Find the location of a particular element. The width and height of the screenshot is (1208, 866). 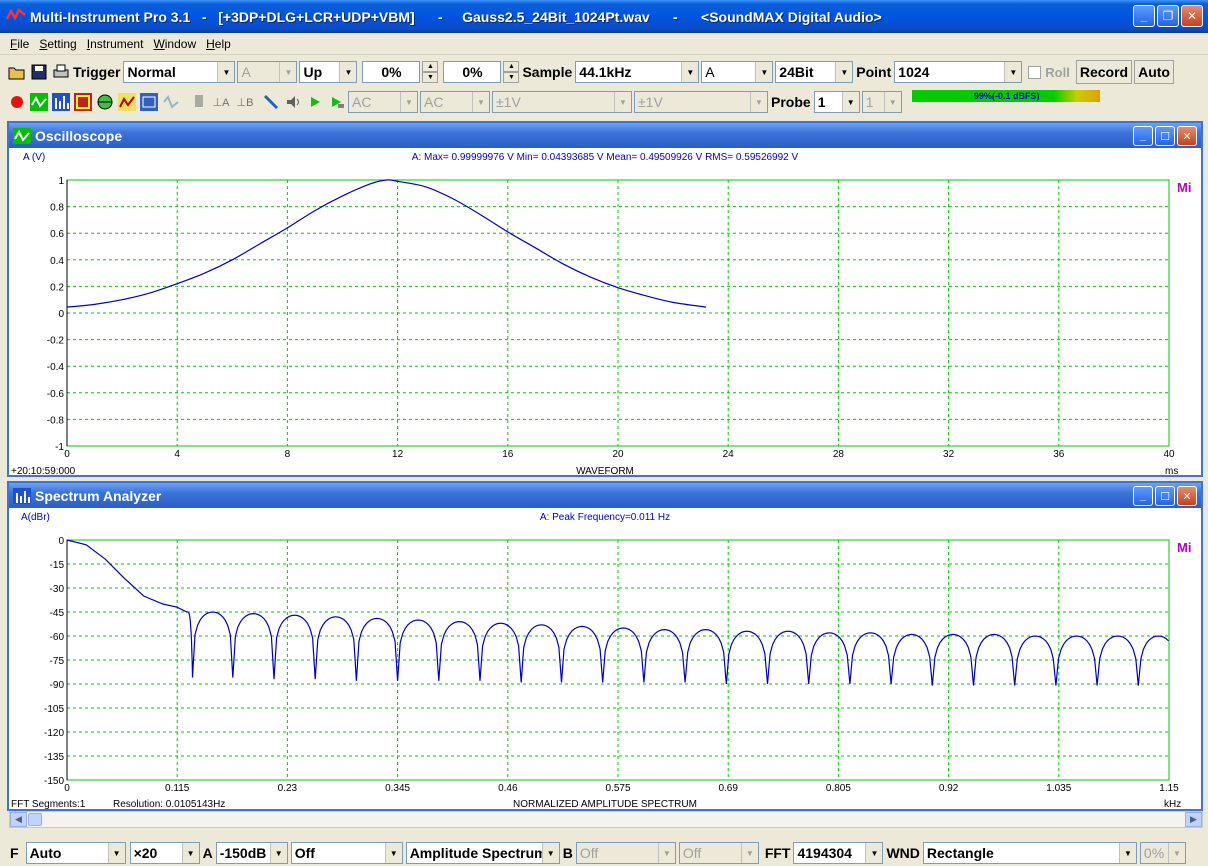

probe-calibration-icon is located at coordinates (199, 102).